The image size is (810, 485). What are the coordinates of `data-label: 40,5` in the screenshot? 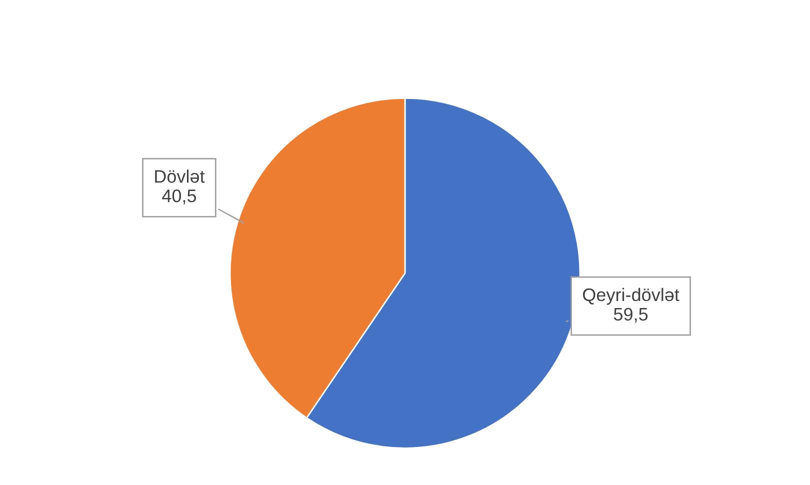 It's located at (179, 196).